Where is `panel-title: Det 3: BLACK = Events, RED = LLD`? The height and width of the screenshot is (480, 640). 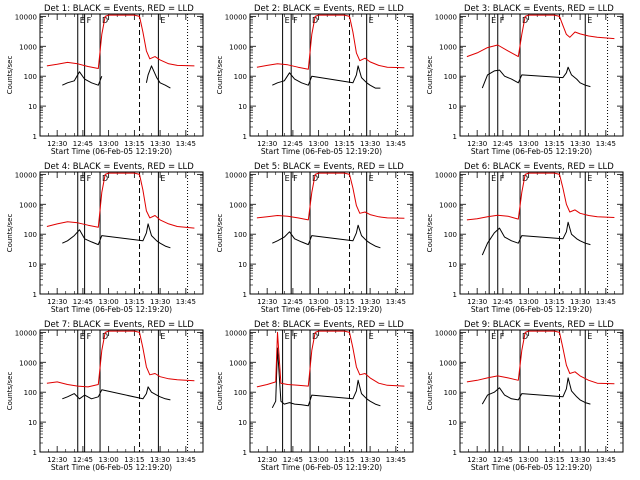 panel-title: Det 3: BLACK = Events, RED = LLD is located at coordinates (539, 9).